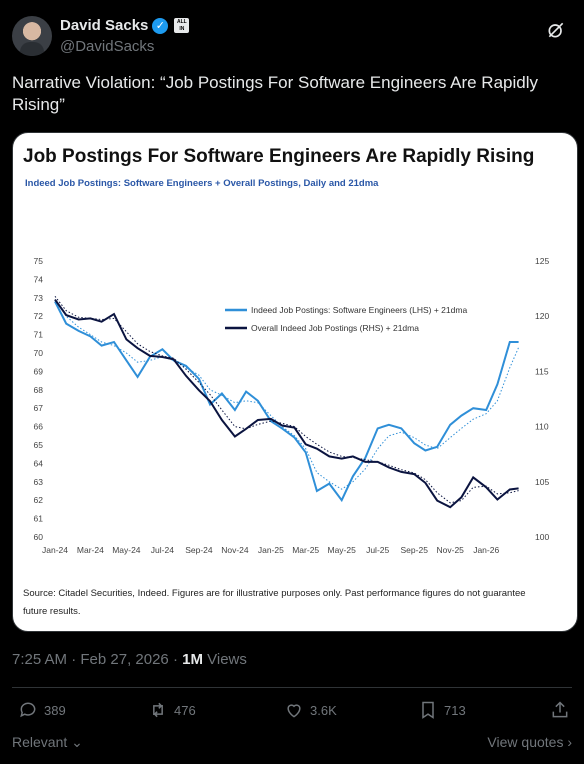 The image size is (584, 764). I want to click on views-label: Views, so click(227, 659).